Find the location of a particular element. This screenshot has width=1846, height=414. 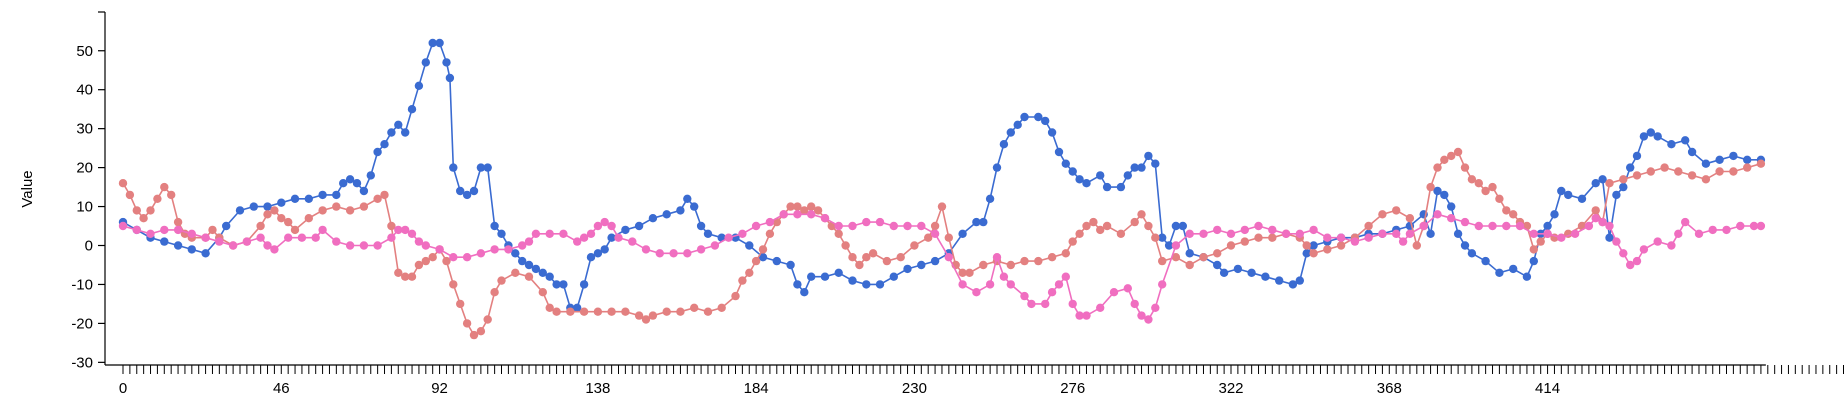

y-tick-label: -20 is located at coordinates (82, 323).